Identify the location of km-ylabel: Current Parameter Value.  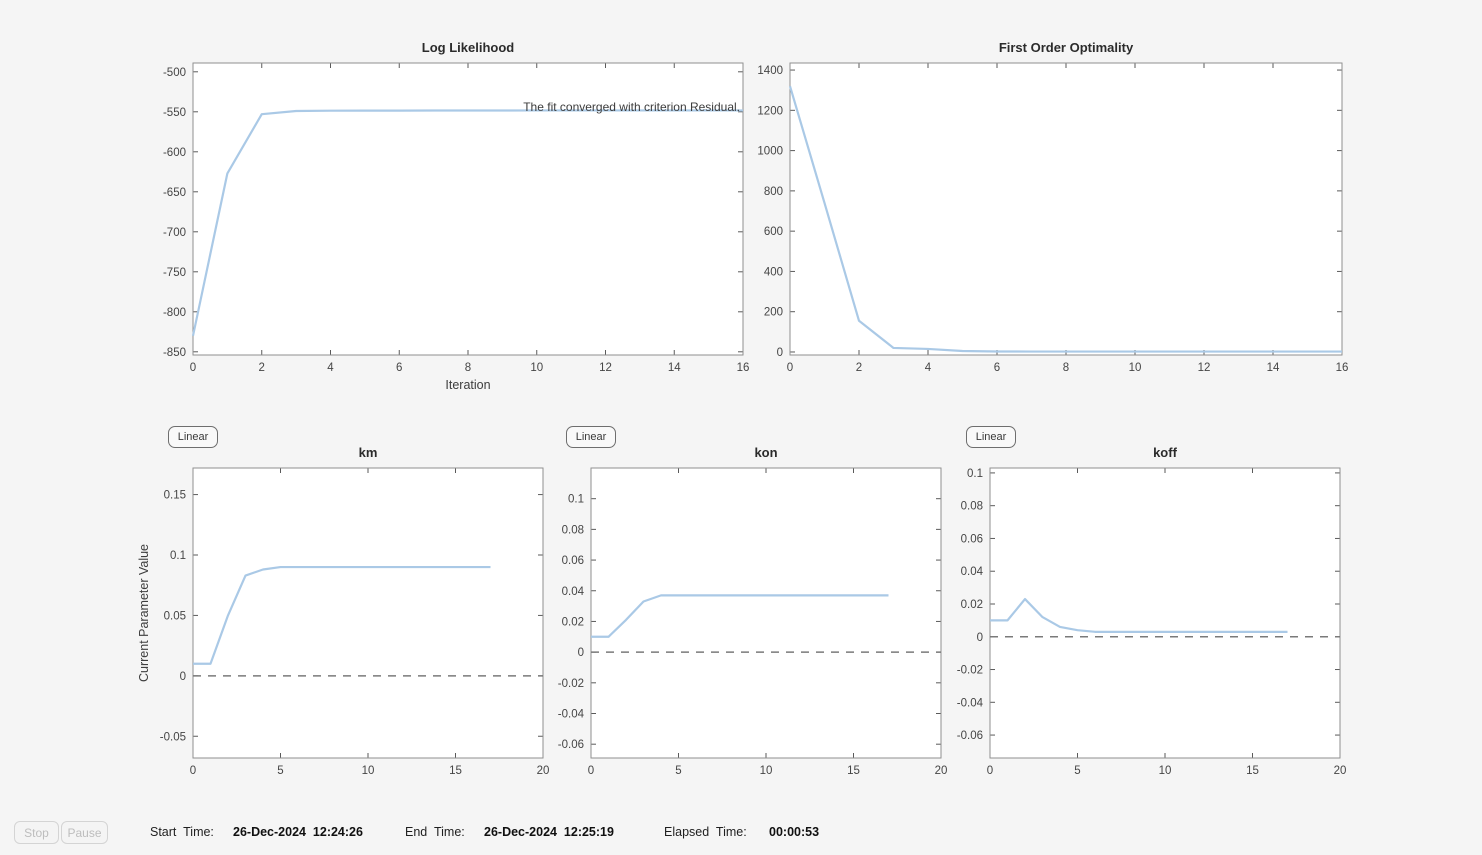
(144, 613).